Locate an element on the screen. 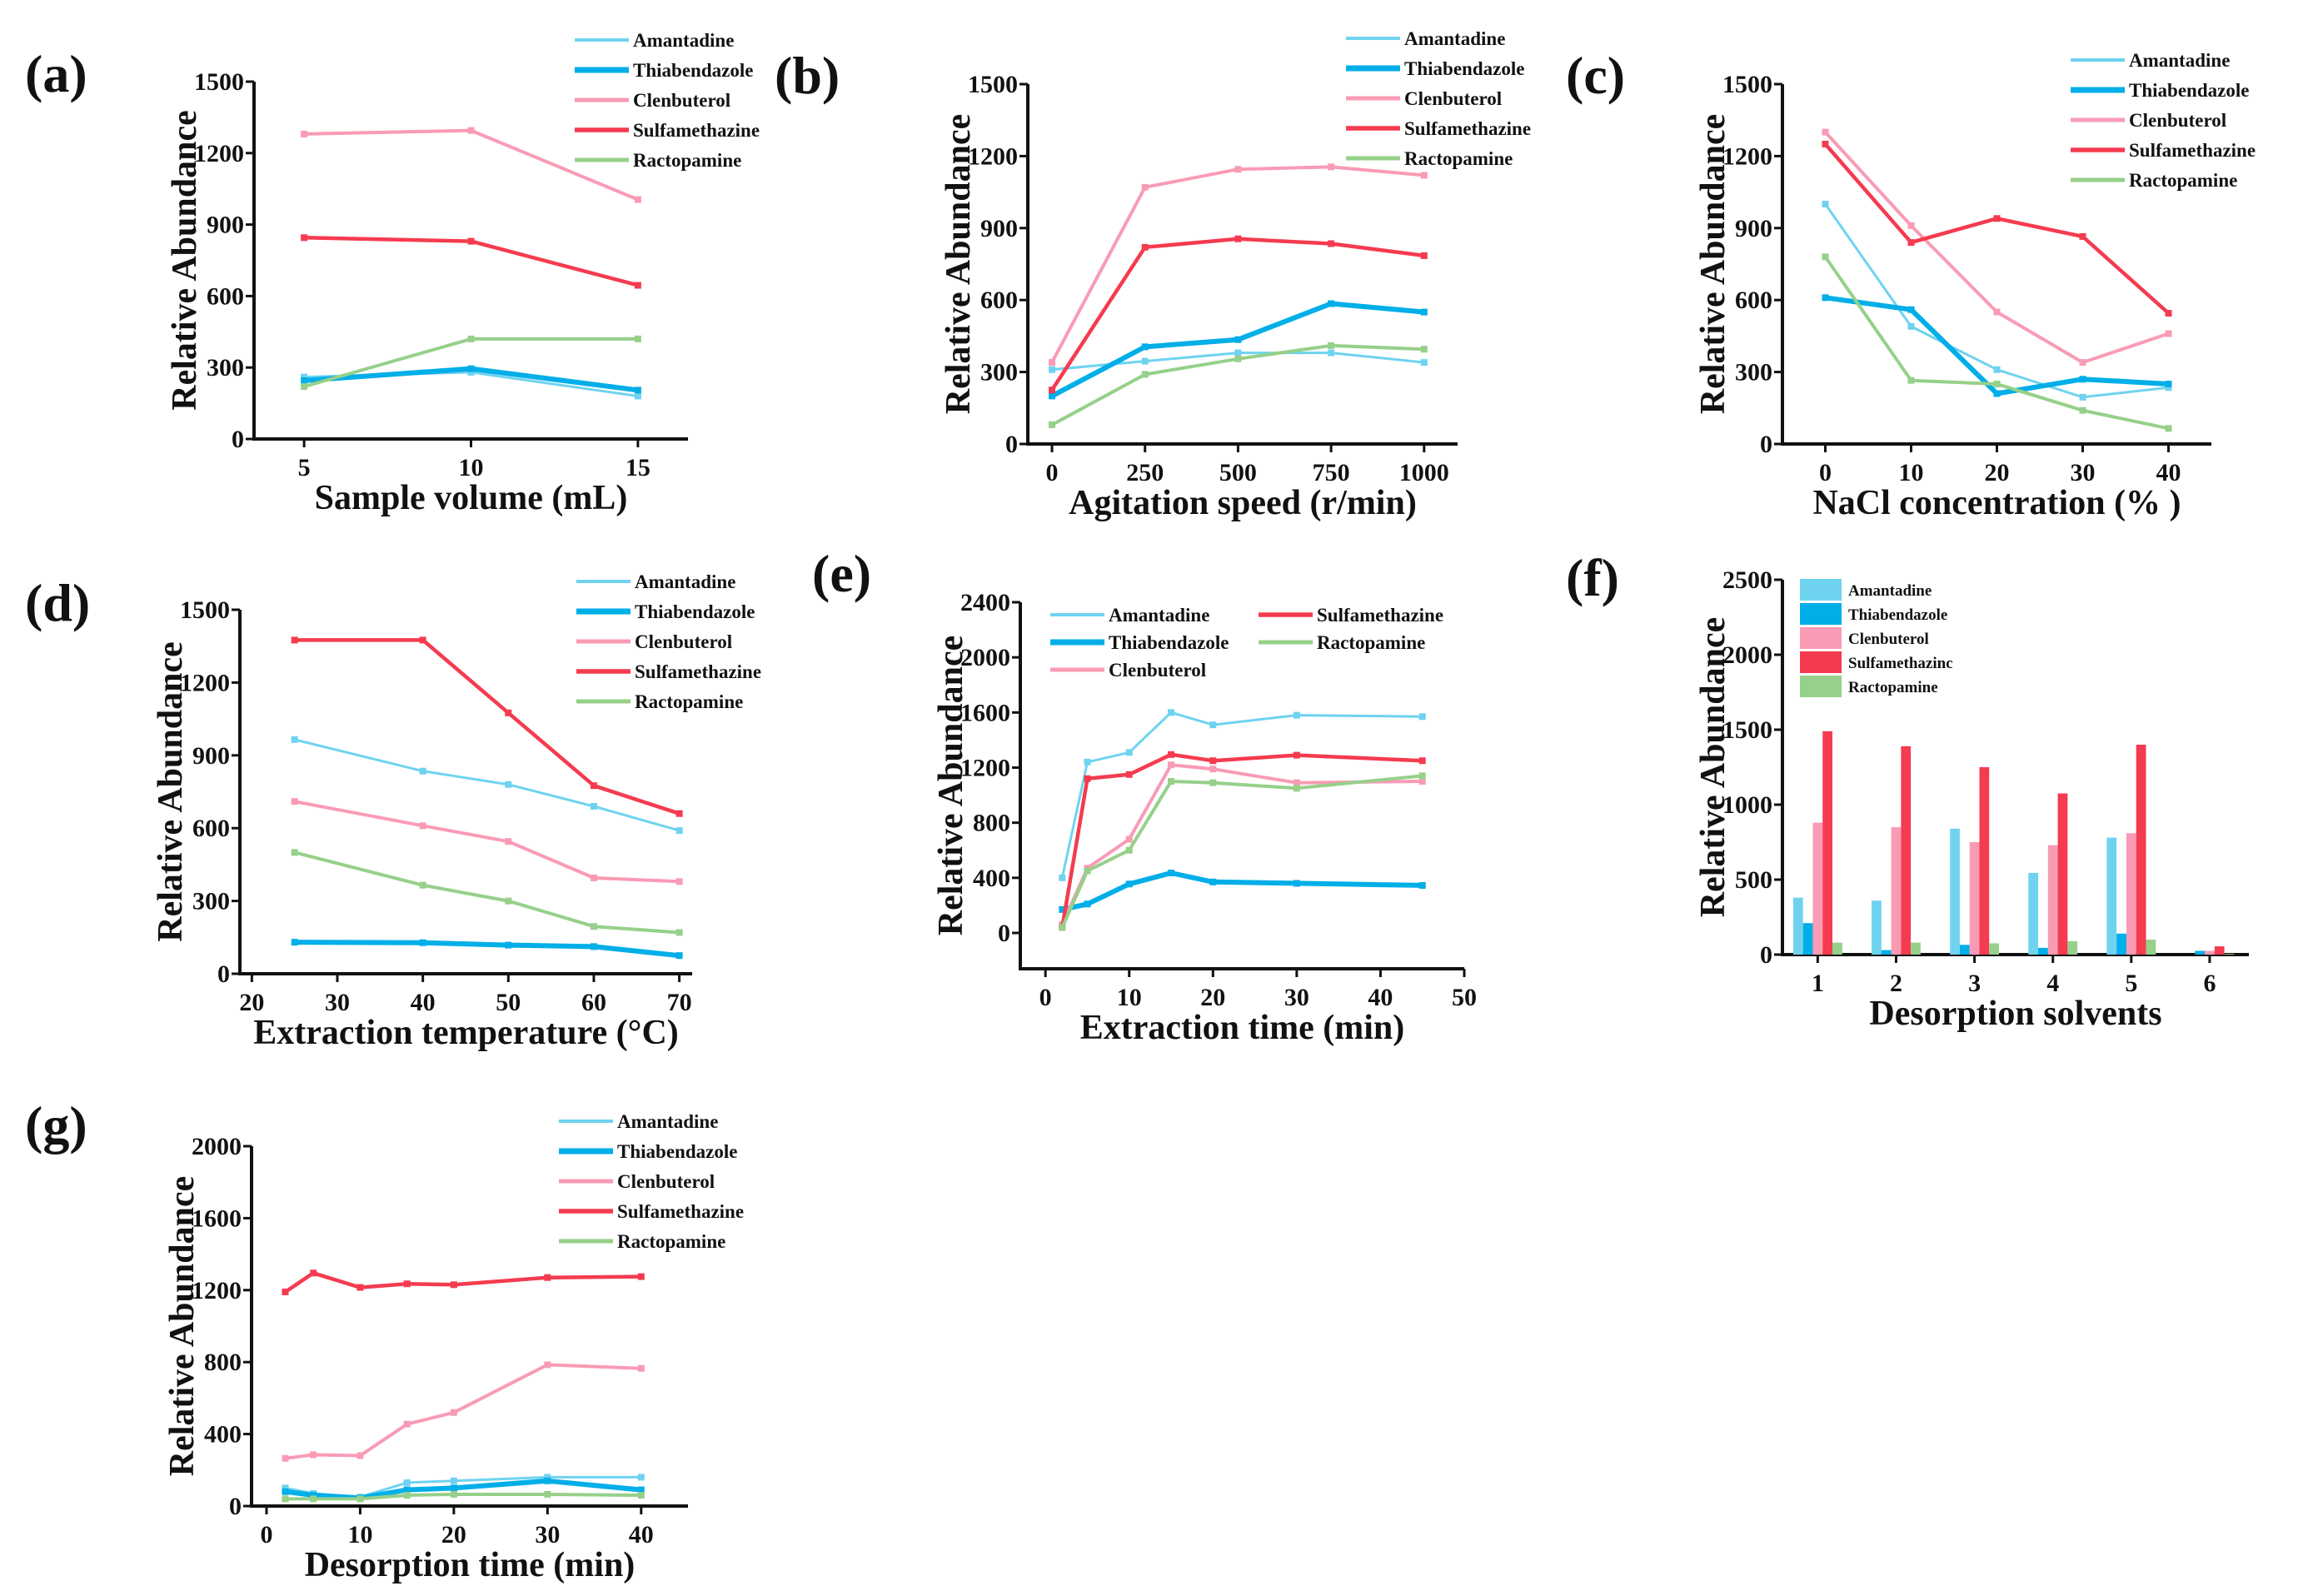 The height and width of the screenshot is (1596, 2308). x-tick-label: 4 is located at coordinates (2052, 983).